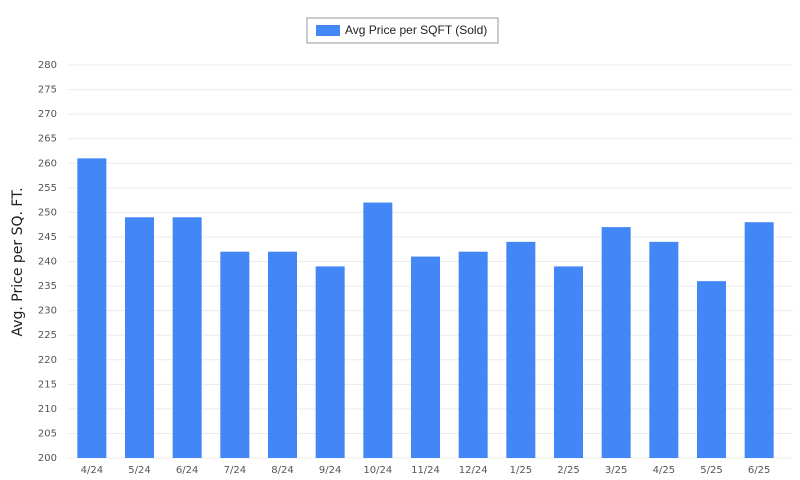  What do you see at coordinates (47, 212) in the screenshot?
I see `y-tick-label: 250` at bounding box center [47, 212].